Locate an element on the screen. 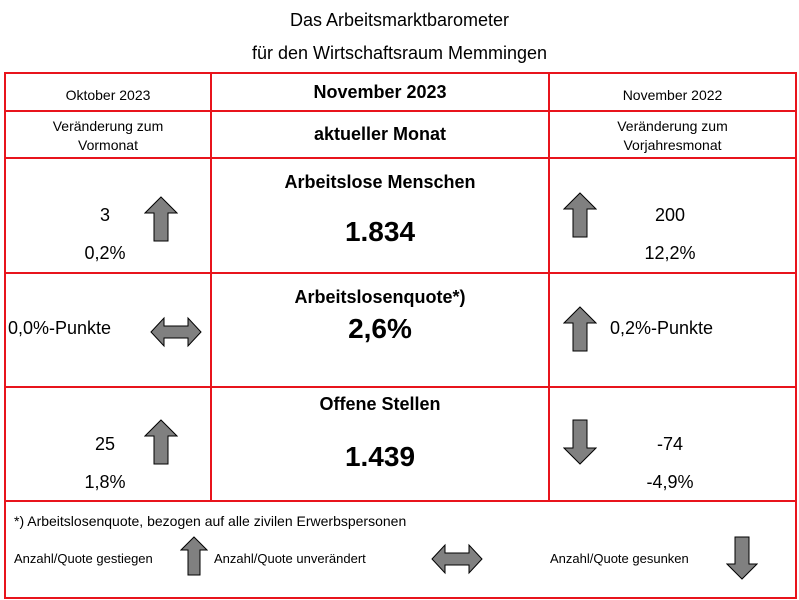  legend-up-label: Anzahl/Quote gestiegen is located at coordinates (83, 558).